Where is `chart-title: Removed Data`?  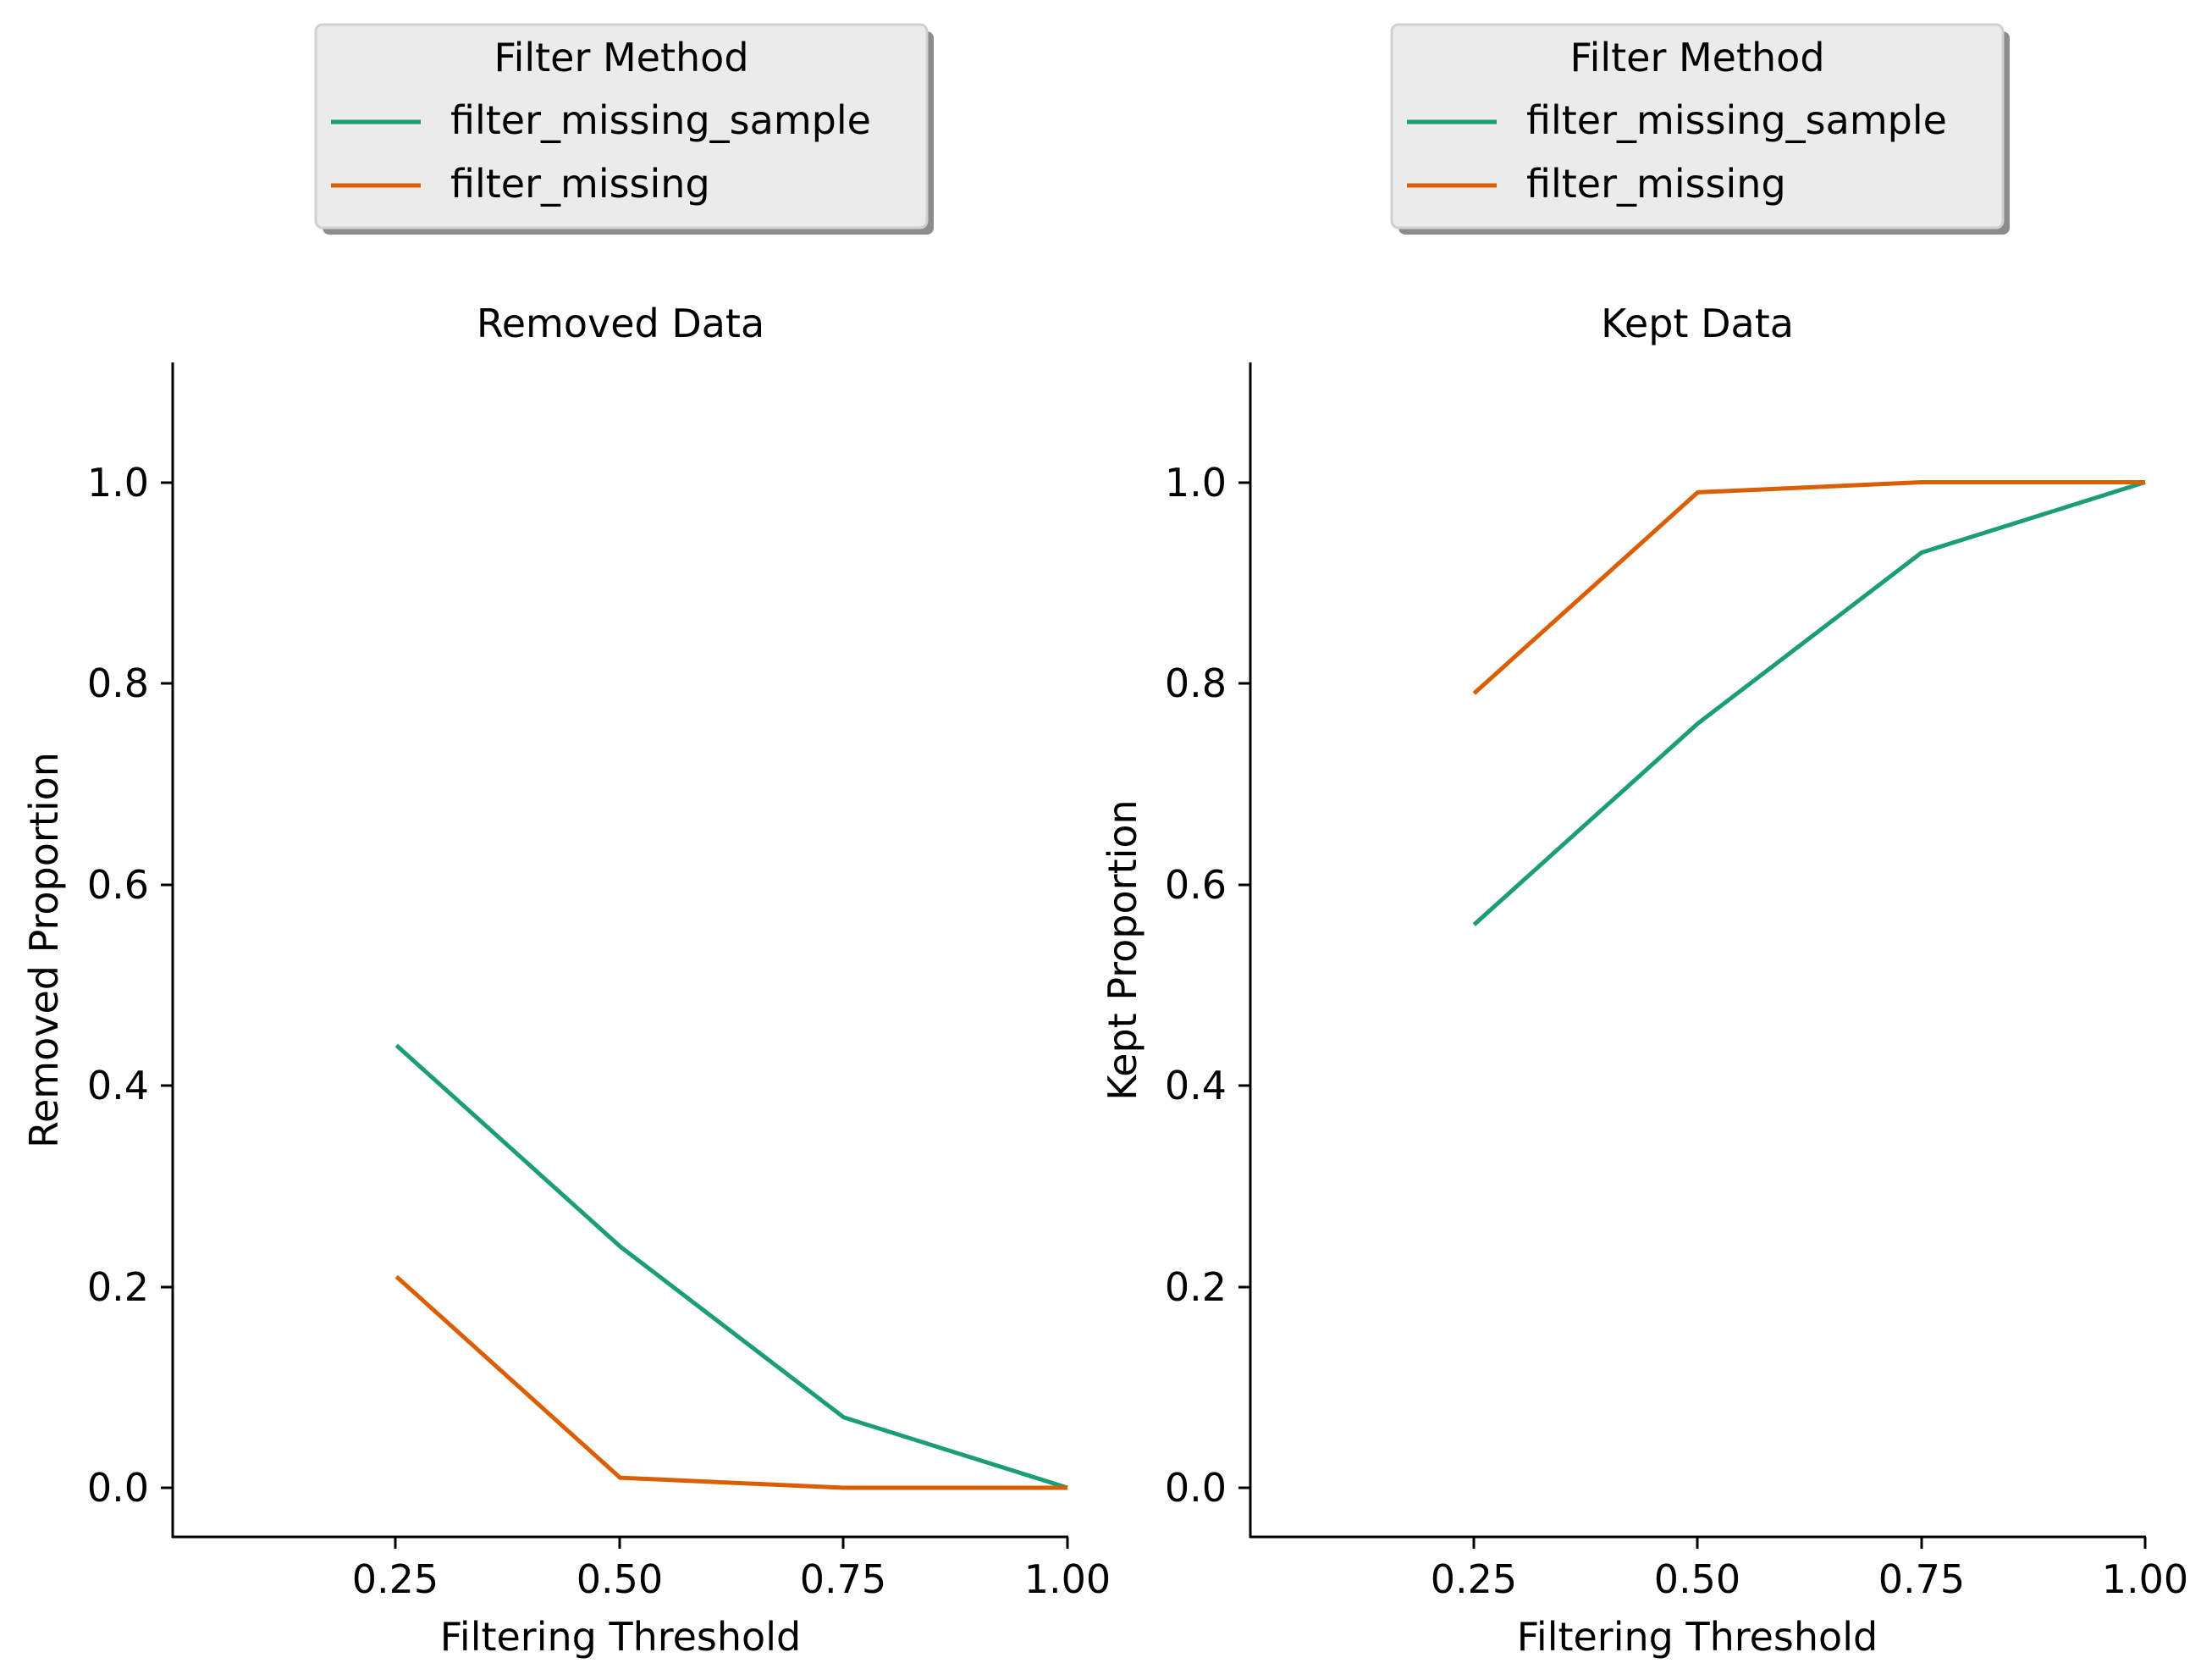
chart-title: Removed Data is located at coordinates (620, 323).